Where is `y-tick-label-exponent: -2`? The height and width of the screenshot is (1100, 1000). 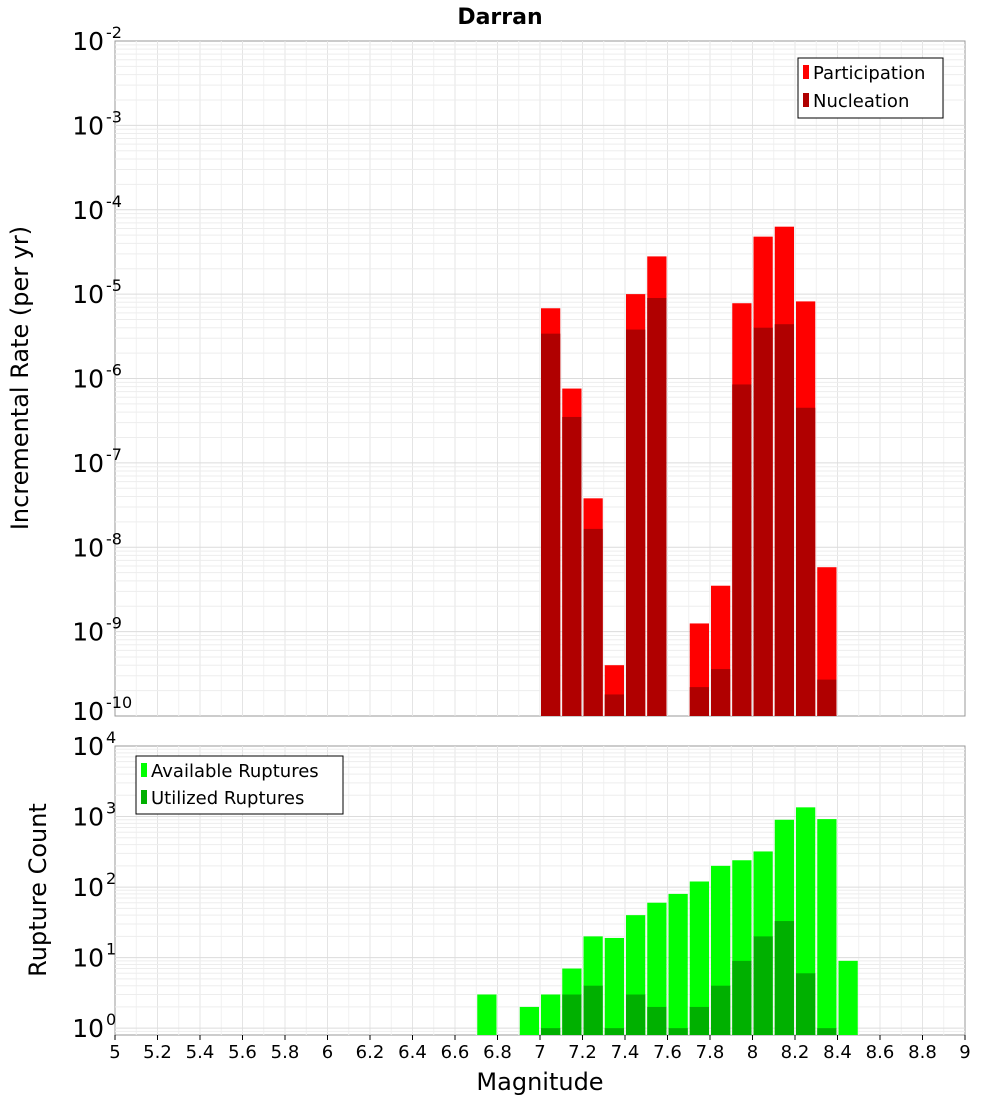
y-tick-label-exponent: -2 is located at coordinates (114, 32).